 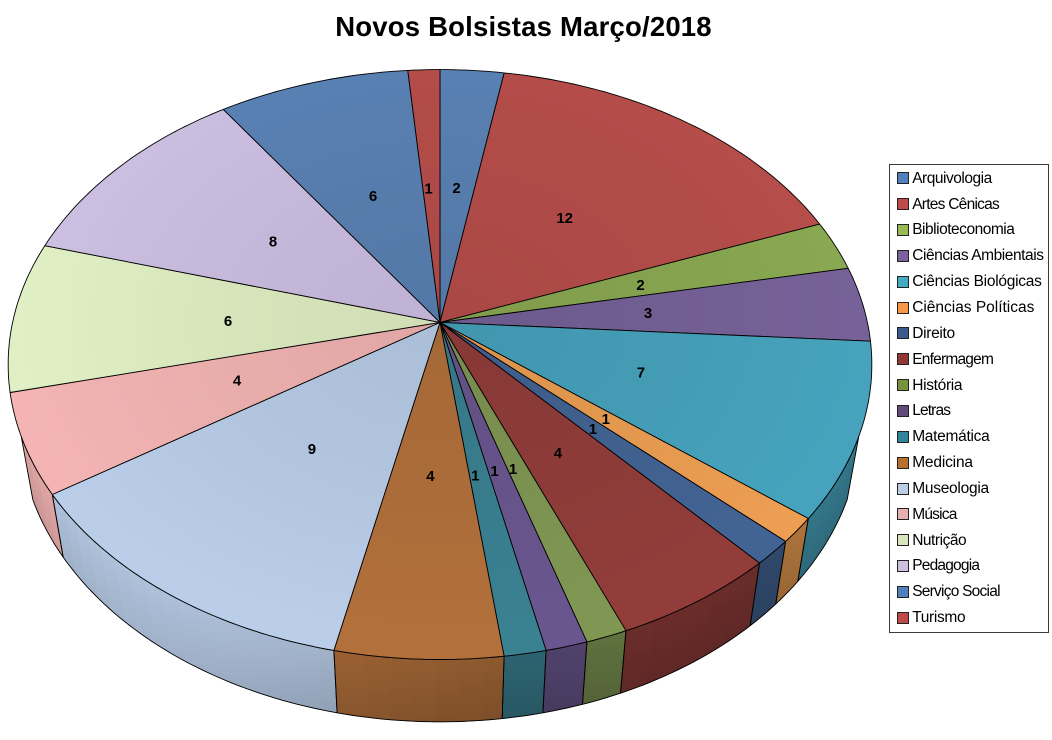 I want to click on svg-text: 8, so click(x=273, y=242).